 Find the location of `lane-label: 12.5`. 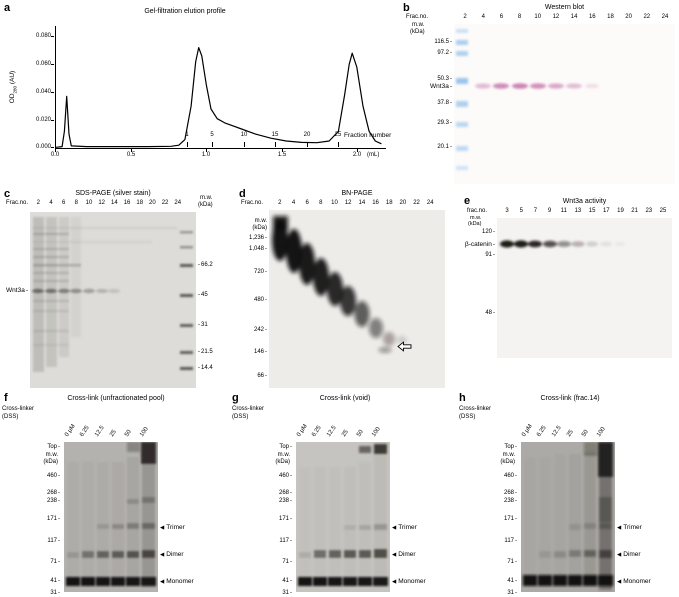

lane-label: 12.5 is located at coordinates (332, 431).